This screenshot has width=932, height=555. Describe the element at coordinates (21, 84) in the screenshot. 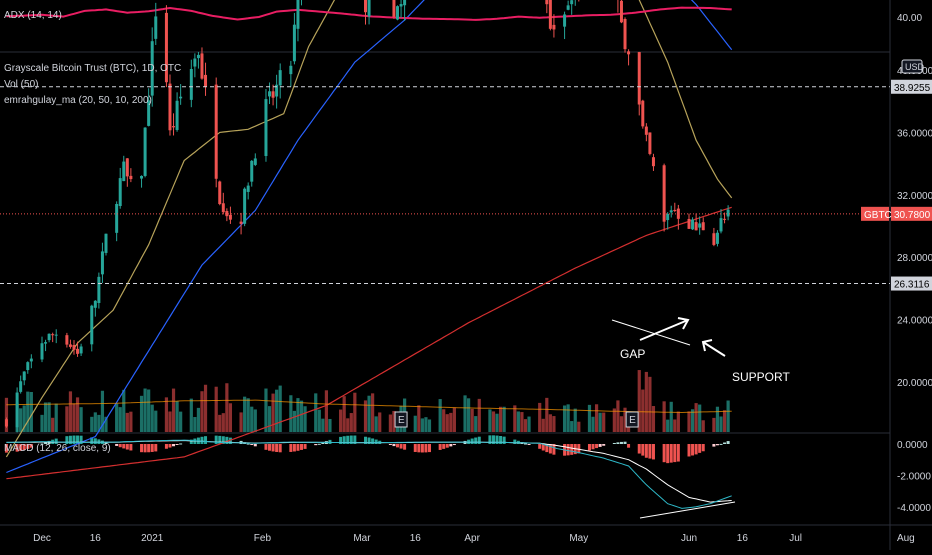

I see `volume-label: Vol (50)` at that location.